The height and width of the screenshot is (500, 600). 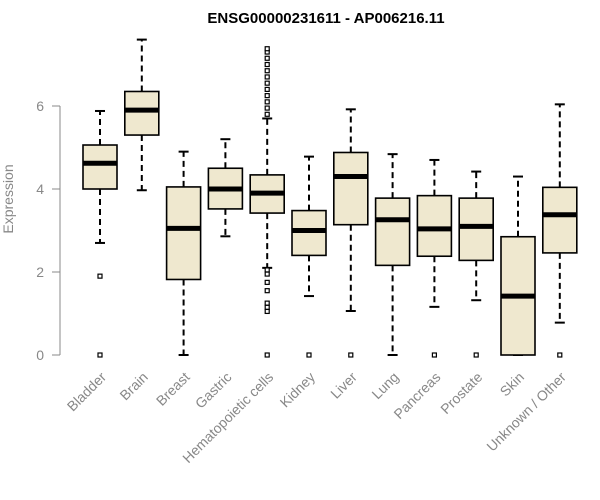 I want to click on x-tick-label: Liver, so click(x=343, y=385).